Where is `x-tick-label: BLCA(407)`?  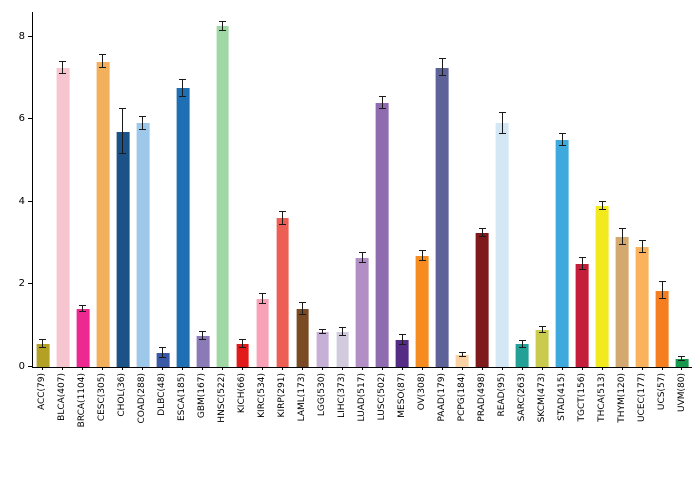 x-tick-label: BLCA(407) is located at coordinates (61, 397).